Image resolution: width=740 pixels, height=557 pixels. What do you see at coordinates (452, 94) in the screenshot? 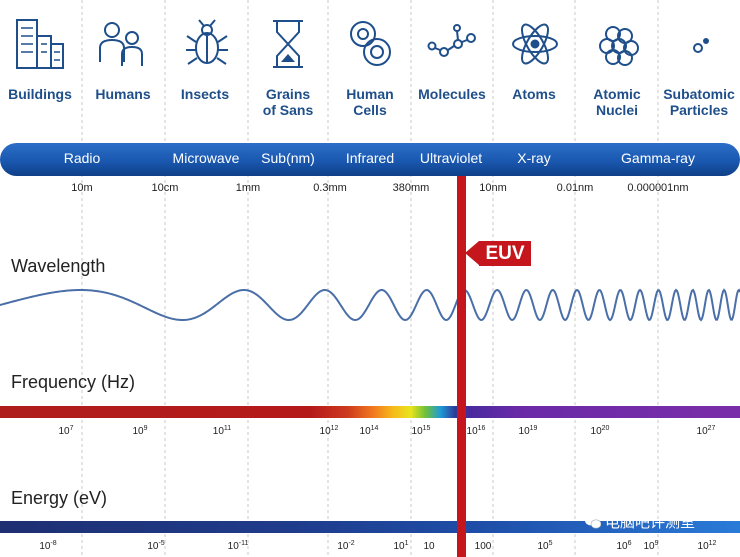
I see `scale-label-molecules: Molecules` at bounding box center [452, 94].